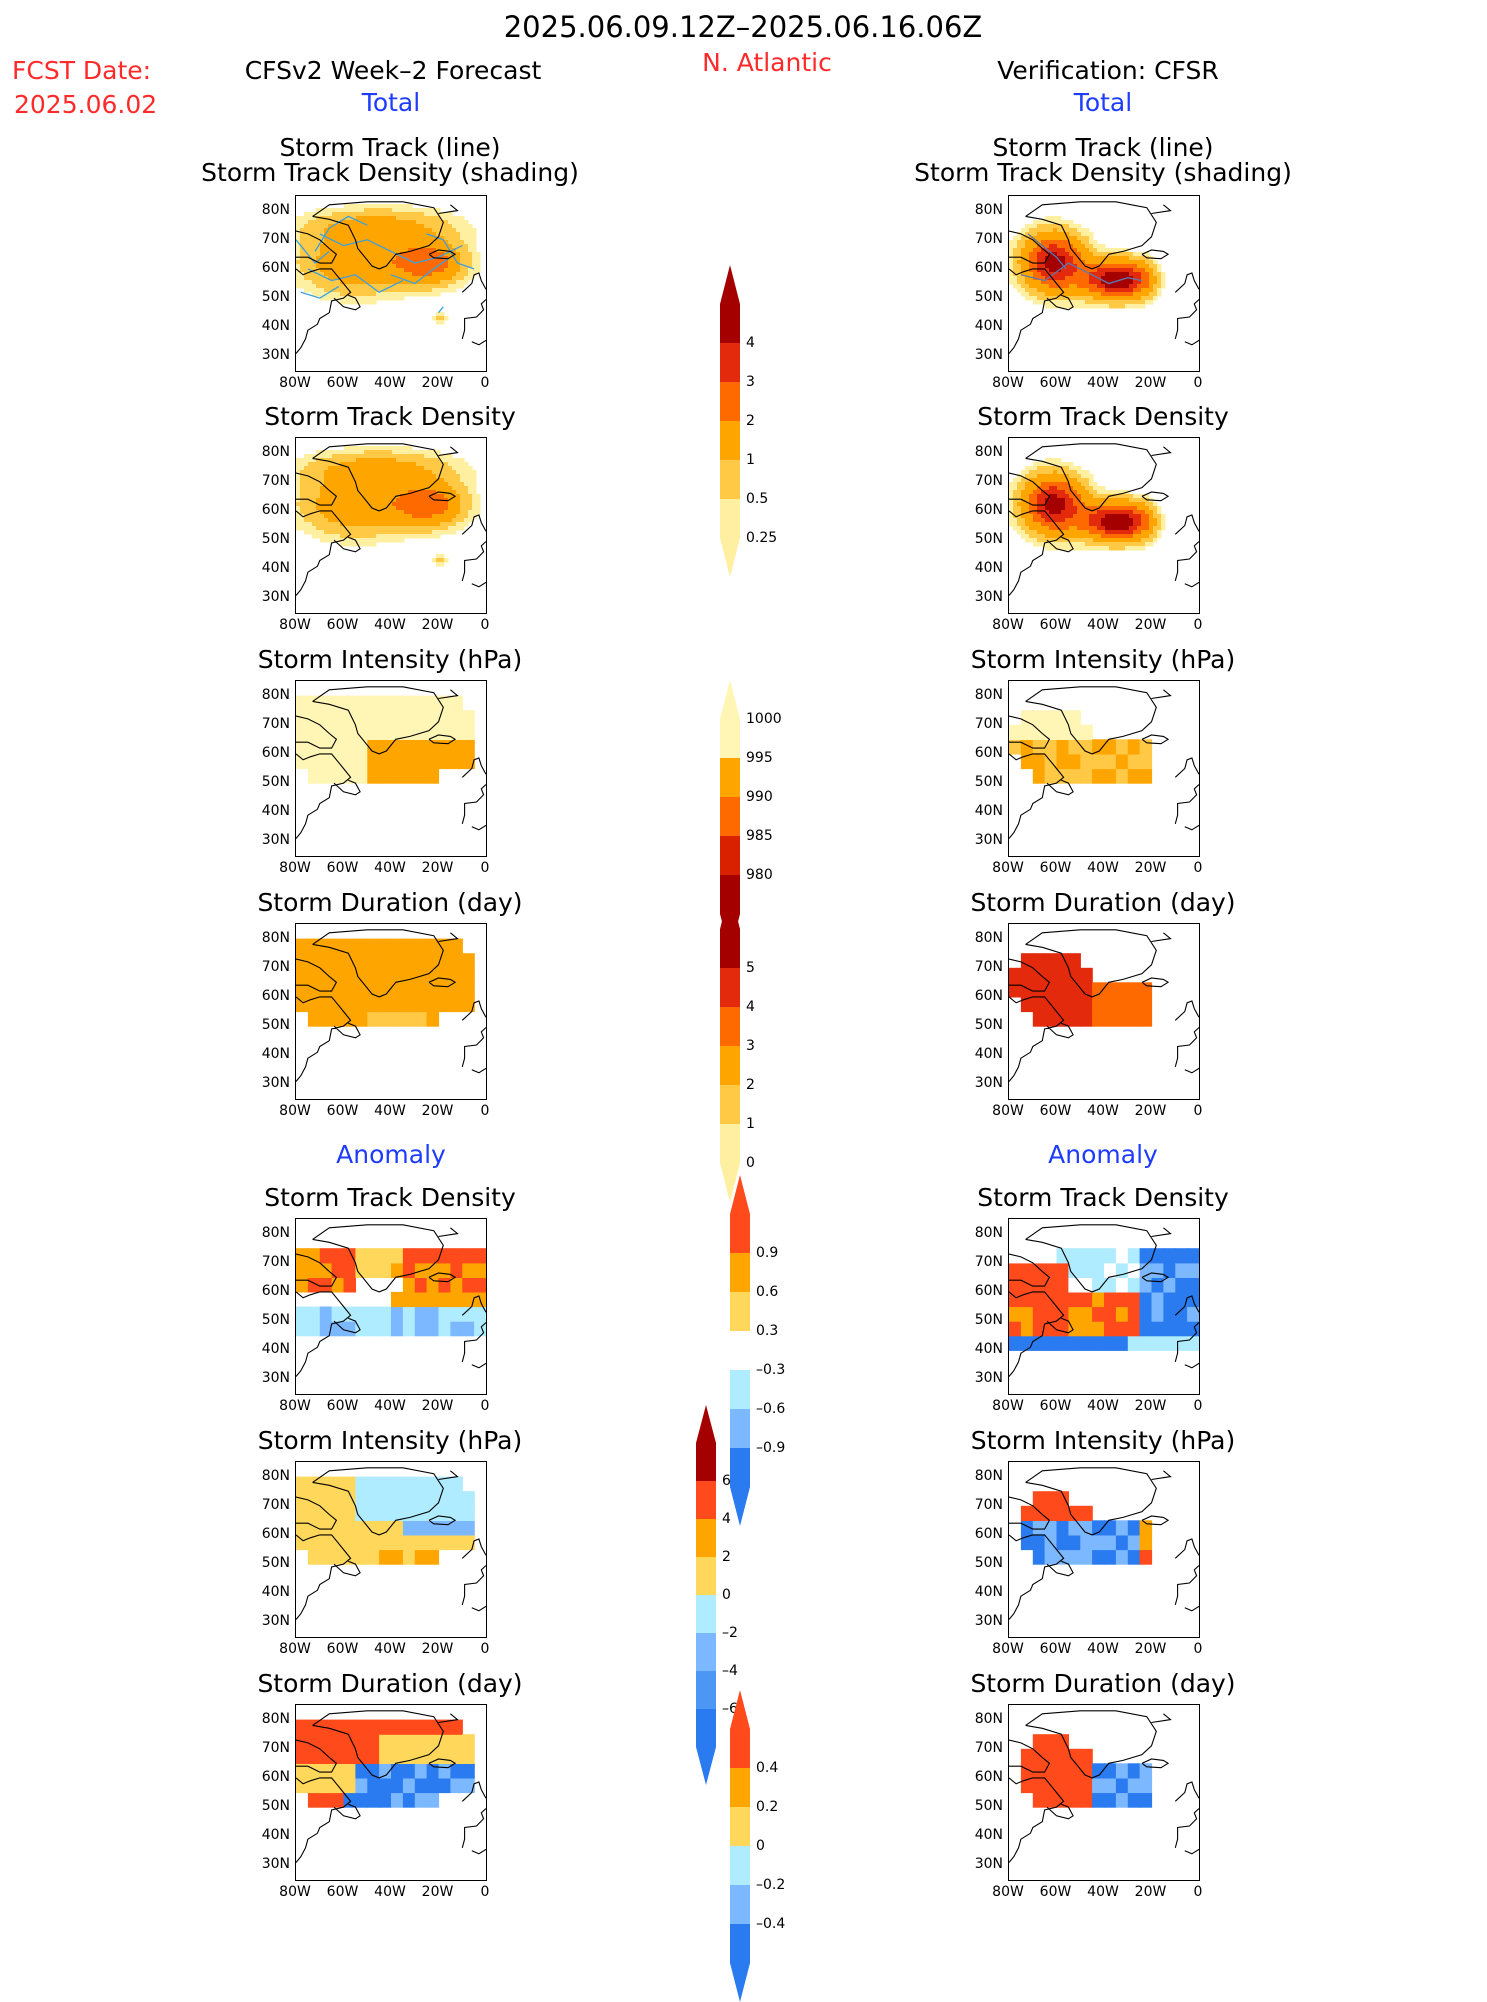 This screenshot has width=1487, height=2002. What do you see at coordinates (86, 104) in the screenshot?
I see `fcst-date: 2025.06.02` at bounding box center [86, 104].